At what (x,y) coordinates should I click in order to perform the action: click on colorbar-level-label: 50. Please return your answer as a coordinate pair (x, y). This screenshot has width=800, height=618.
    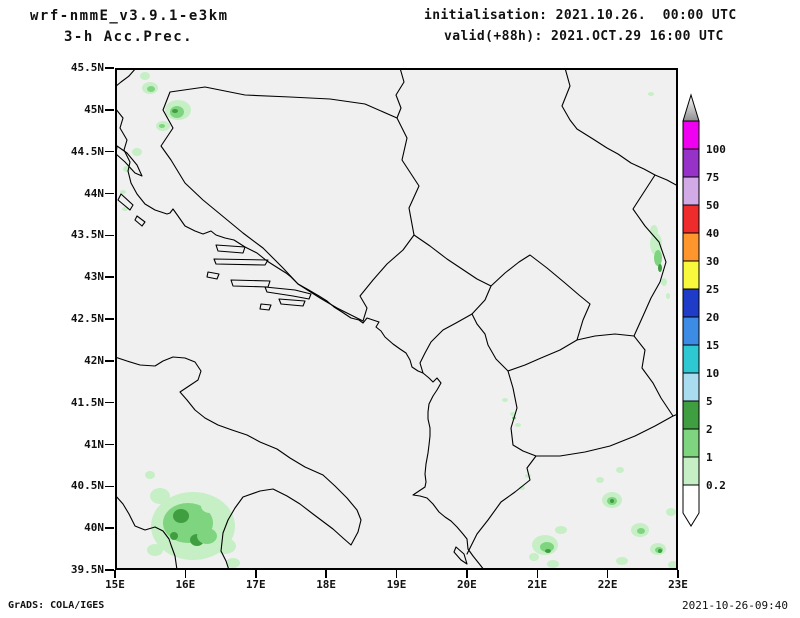
    Looking at the image, I should click on (712, 205).